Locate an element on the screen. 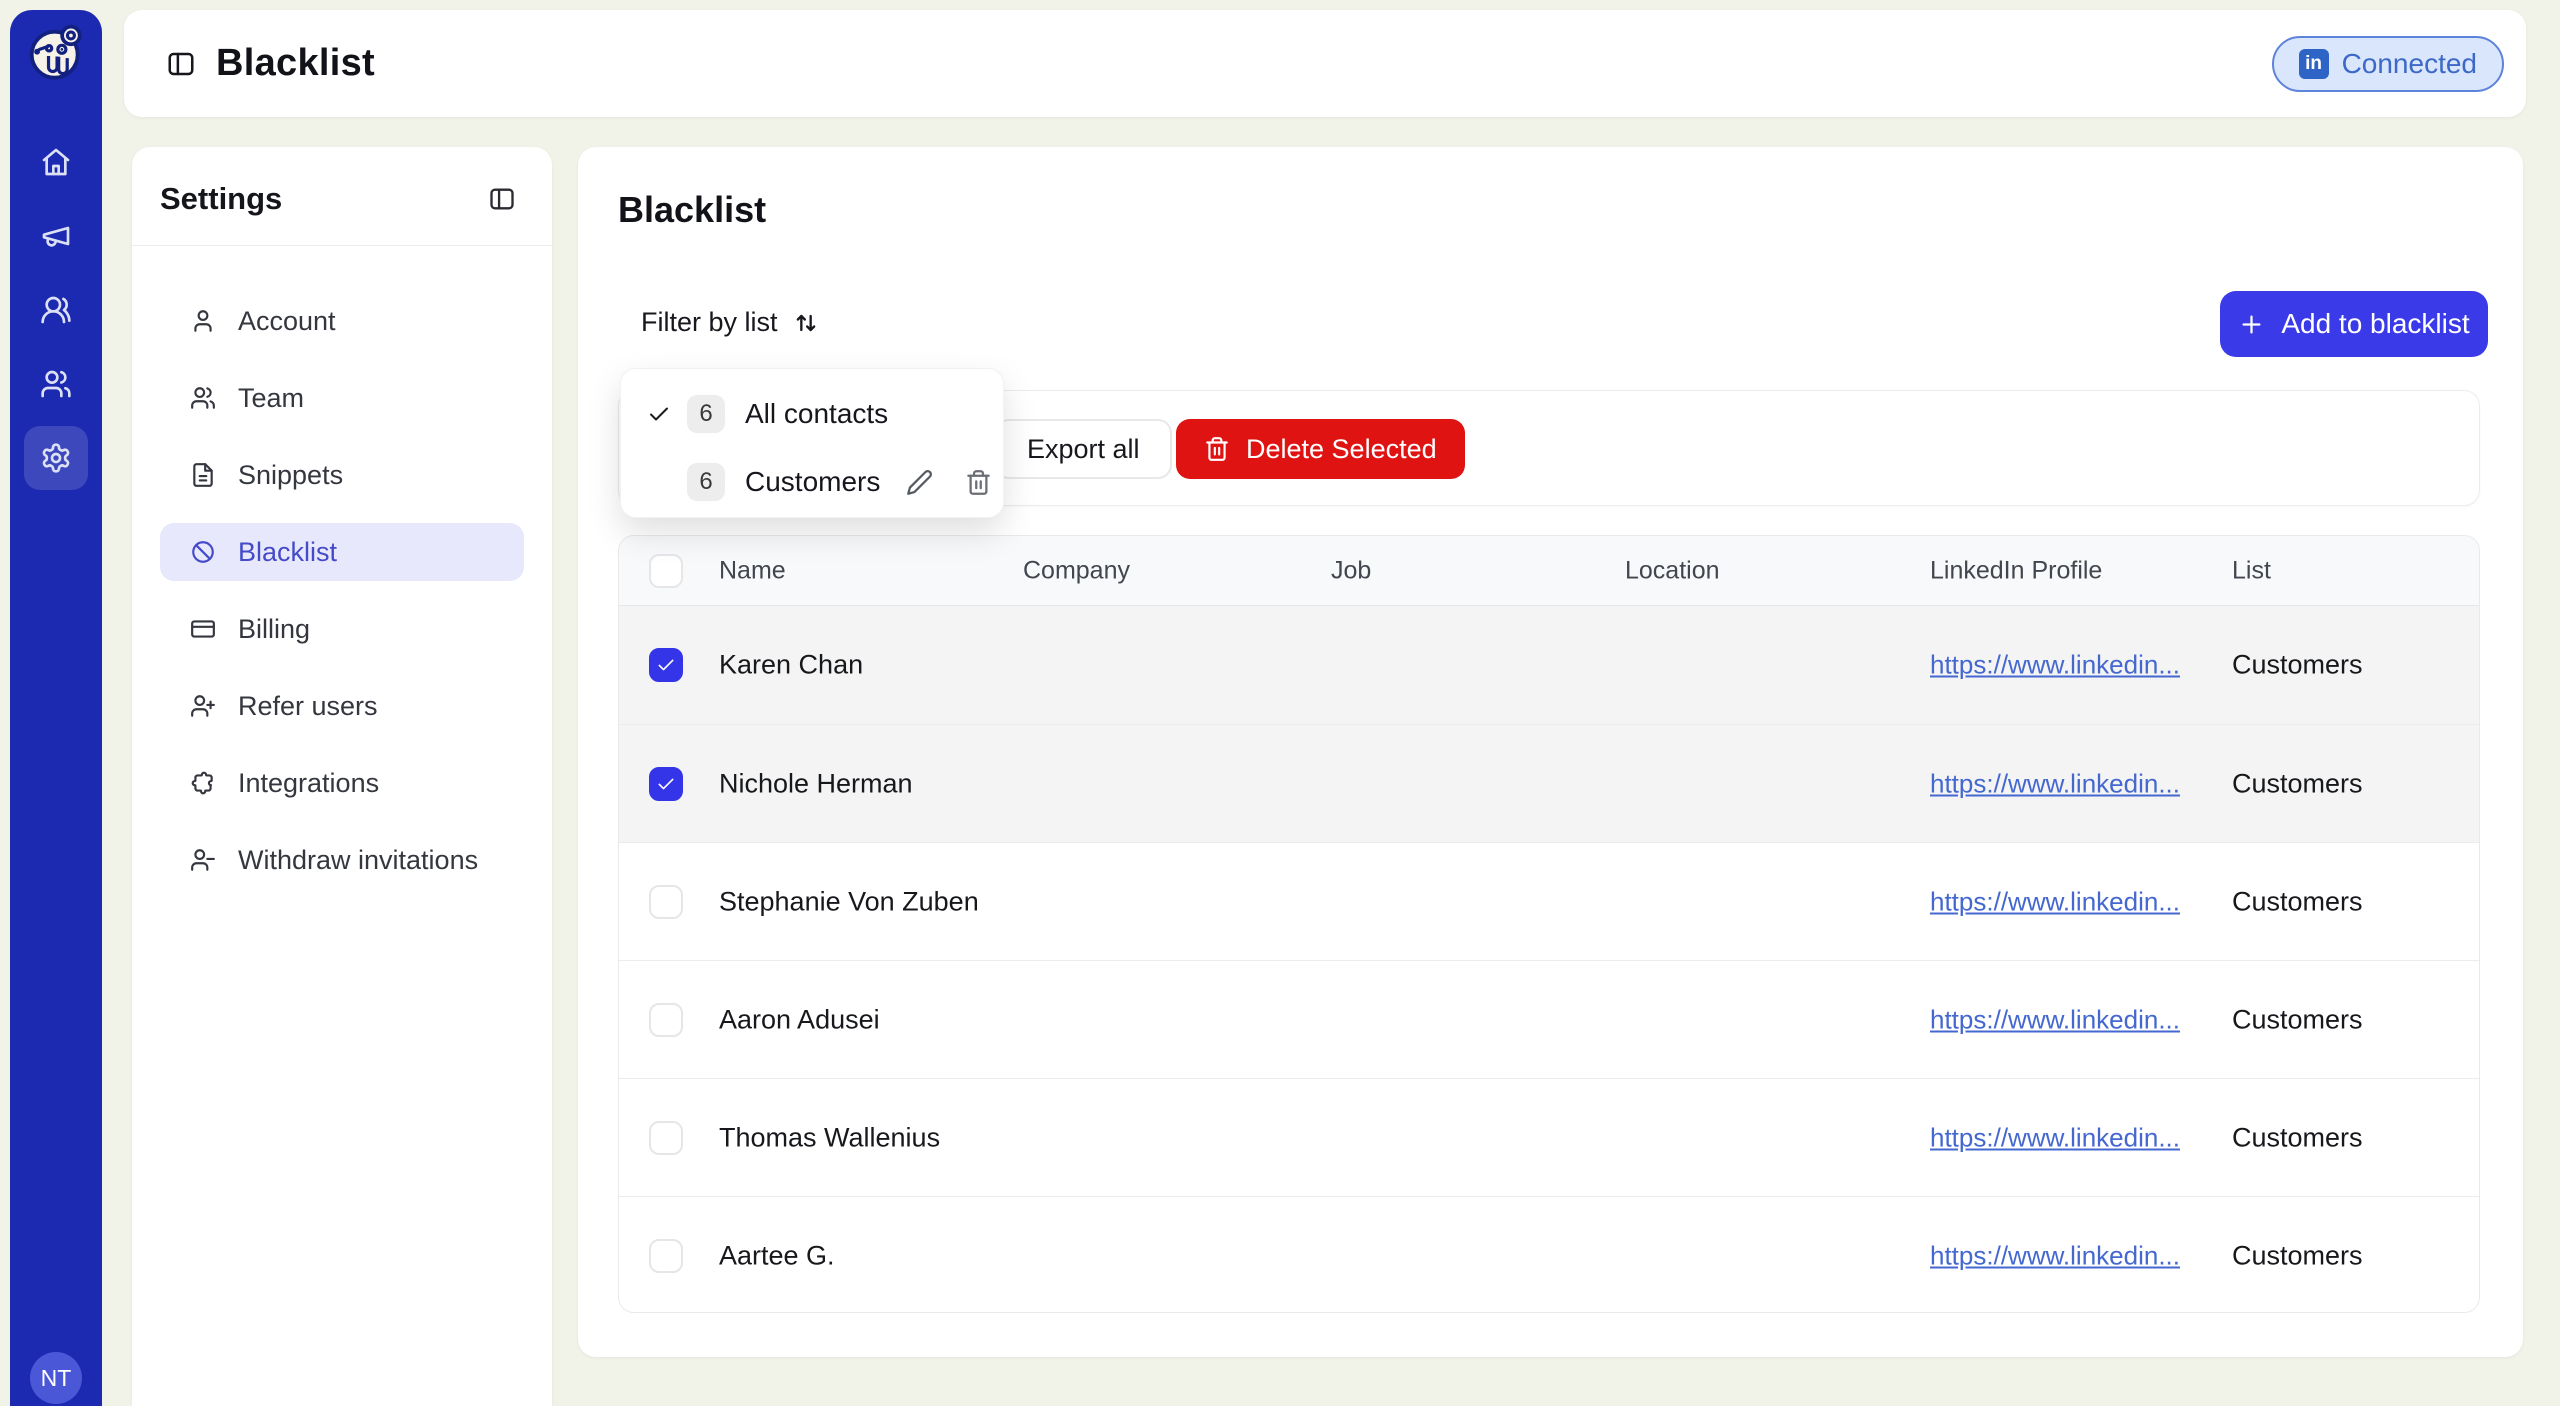 The image size is (2560, 1406). edit-list-icon is located at coordinates (919, 482).